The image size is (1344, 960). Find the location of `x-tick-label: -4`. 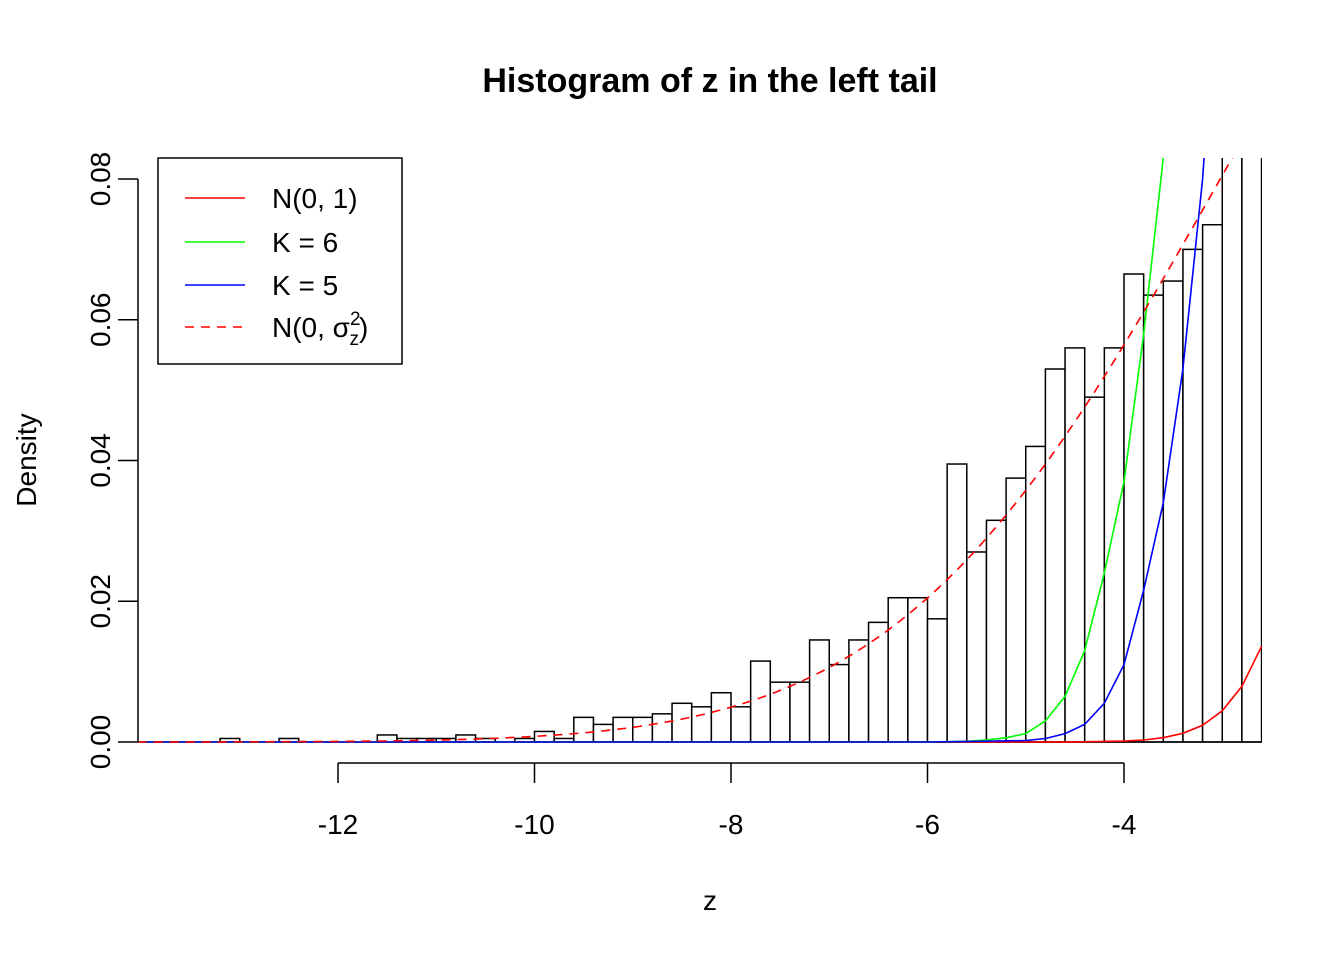

x-tick-label: -4 is located at coordinates (1124, 824).